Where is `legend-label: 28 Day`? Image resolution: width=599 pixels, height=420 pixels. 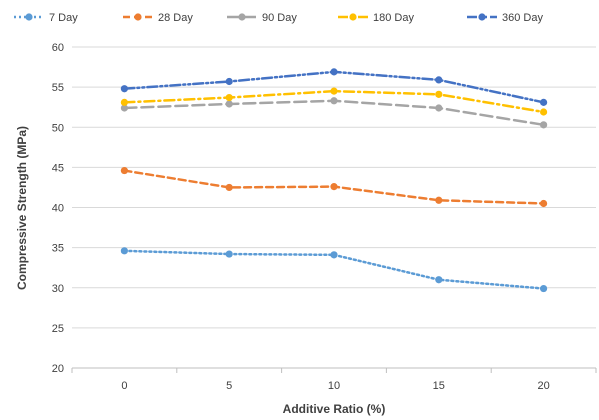 legend-label: 28 Day is located at coordinates (175, 18).